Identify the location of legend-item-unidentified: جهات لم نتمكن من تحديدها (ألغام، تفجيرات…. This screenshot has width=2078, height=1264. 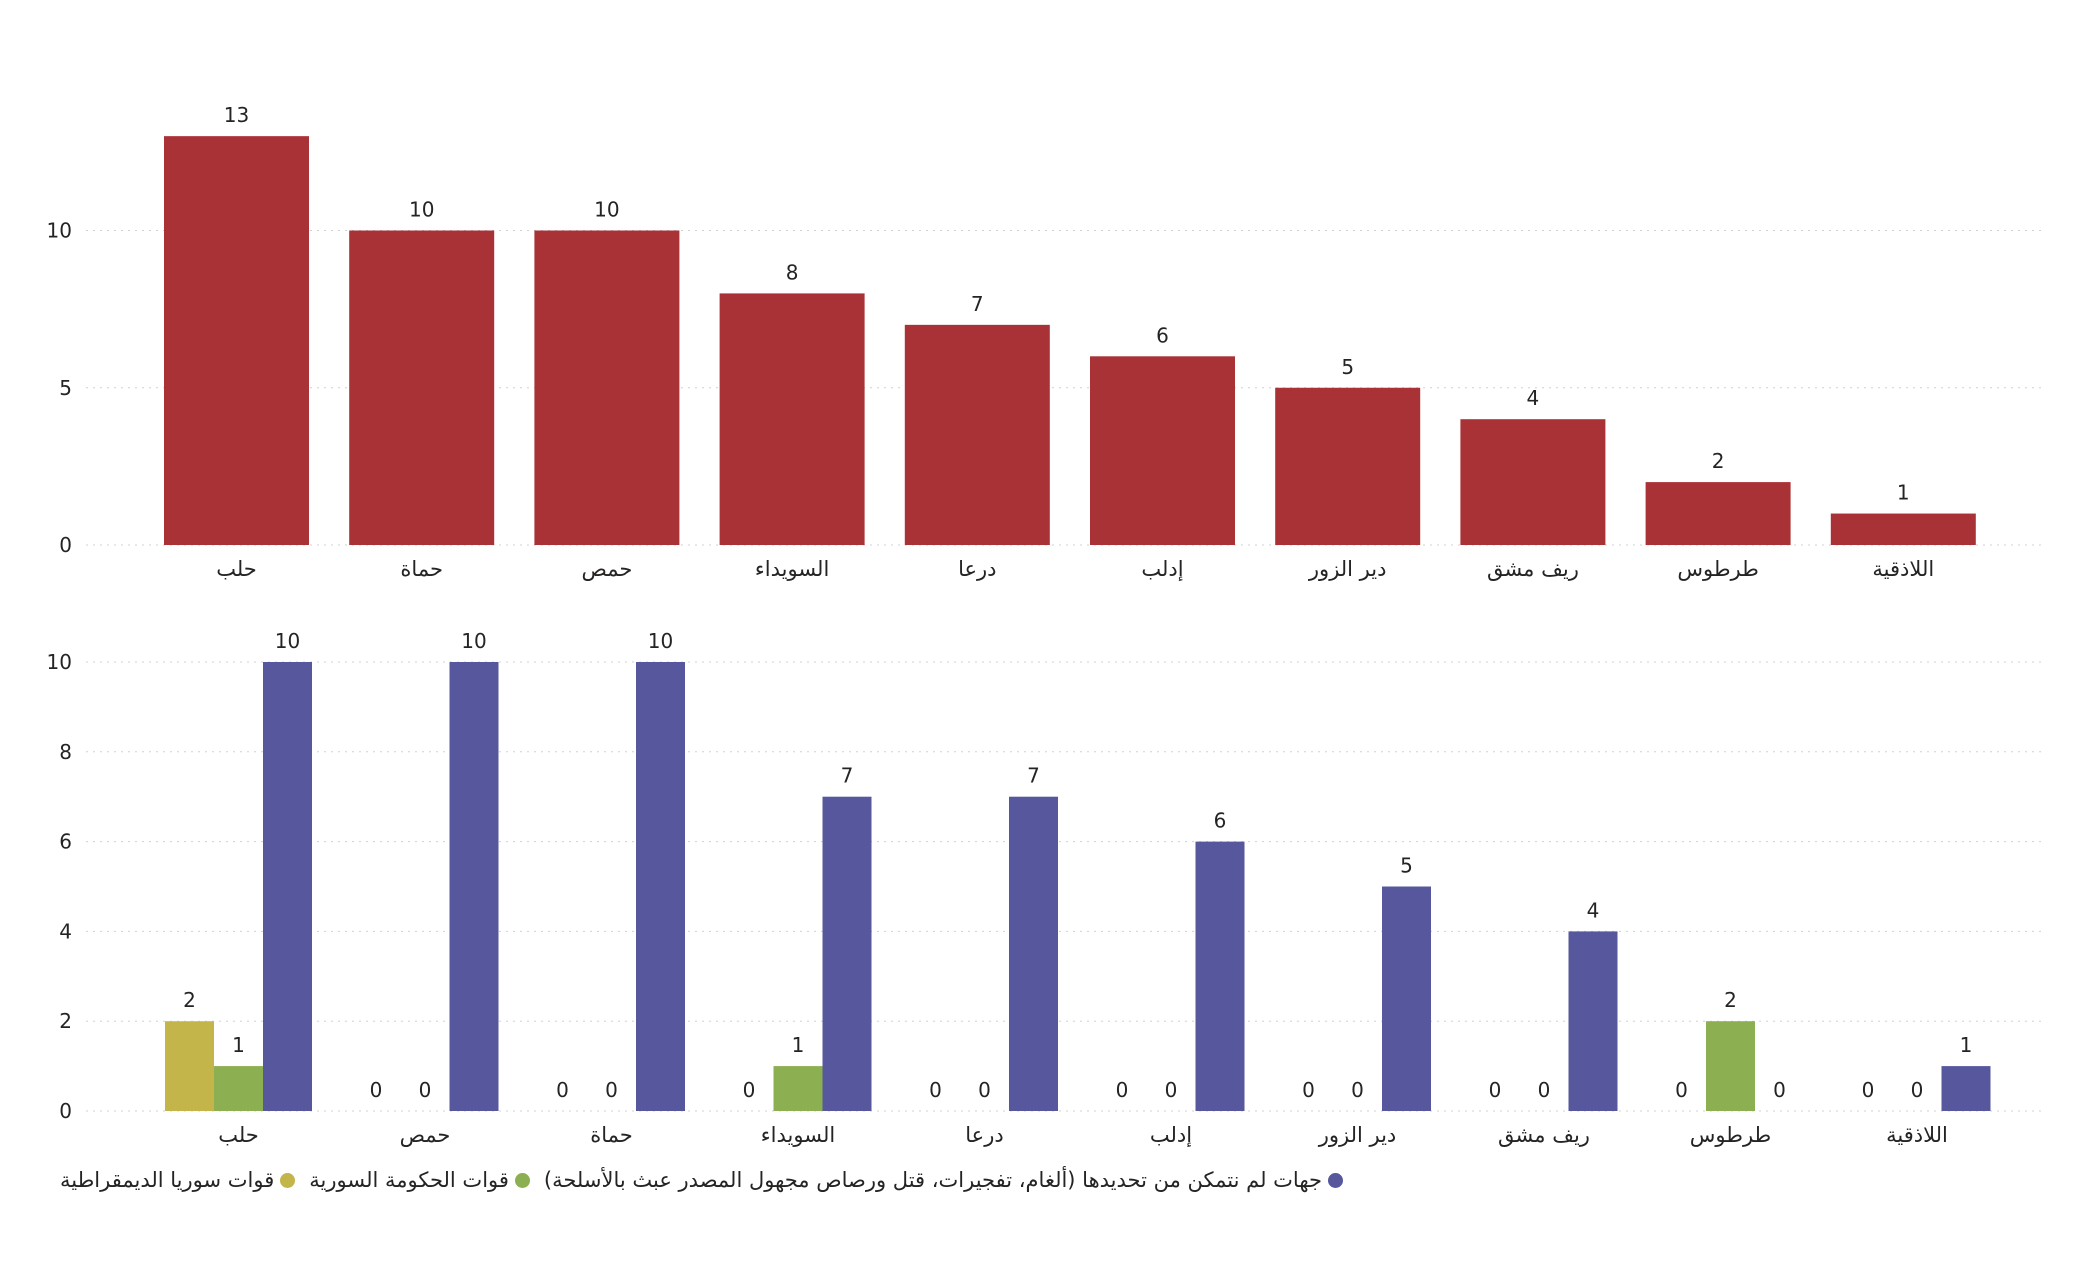
(943, 1180).